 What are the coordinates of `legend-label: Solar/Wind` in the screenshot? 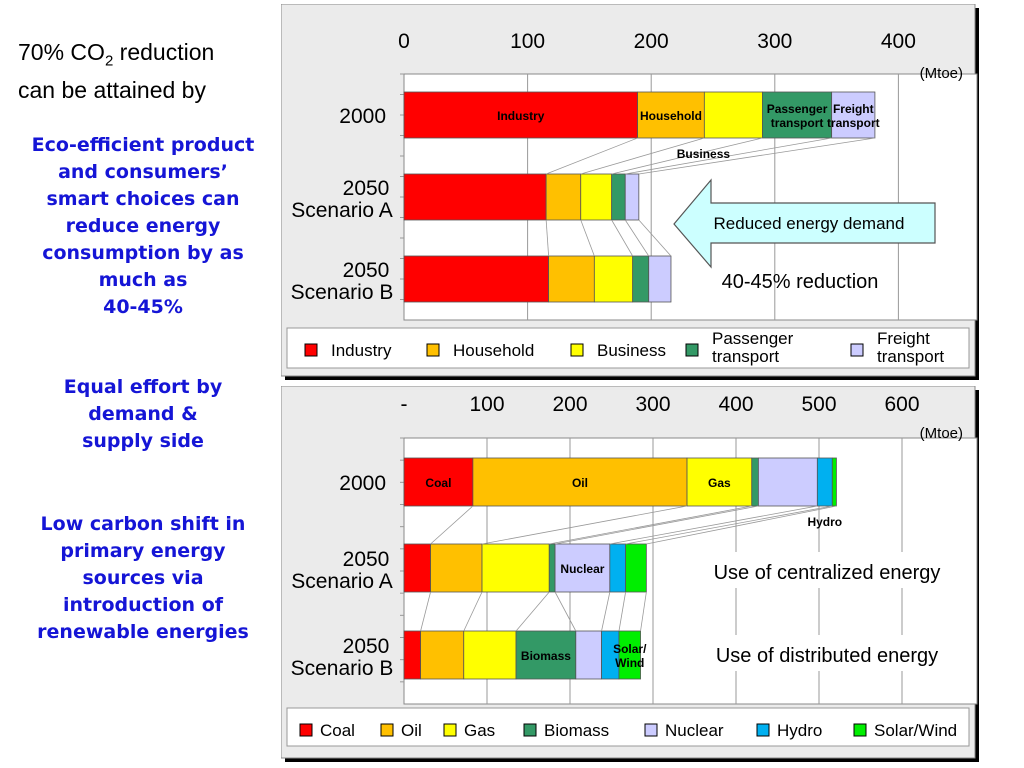 It's located at (915, 730).